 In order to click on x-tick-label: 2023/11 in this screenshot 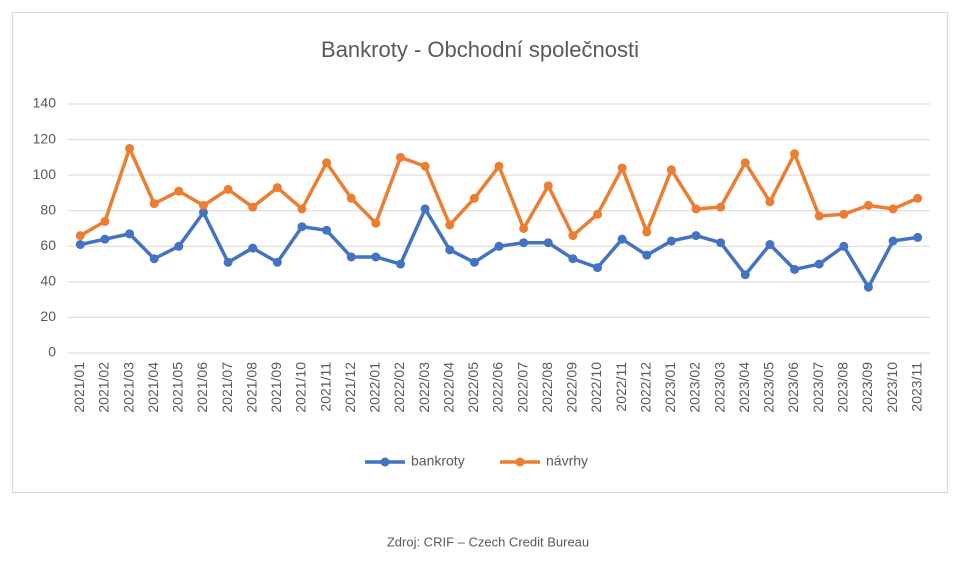, I will do `click(916, 387)`.